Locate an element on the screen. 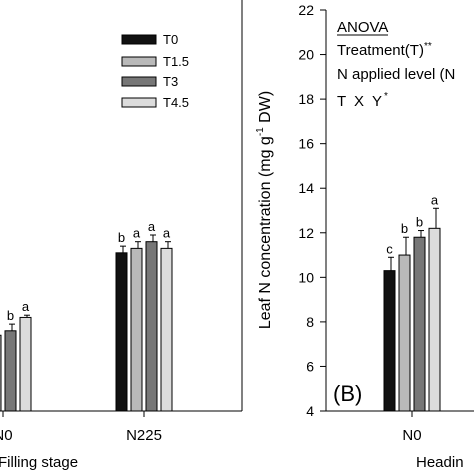 The width and height of the screenshot is (474, 474). significance-letter-a-1-0: b is located at coordinates (121, 237).